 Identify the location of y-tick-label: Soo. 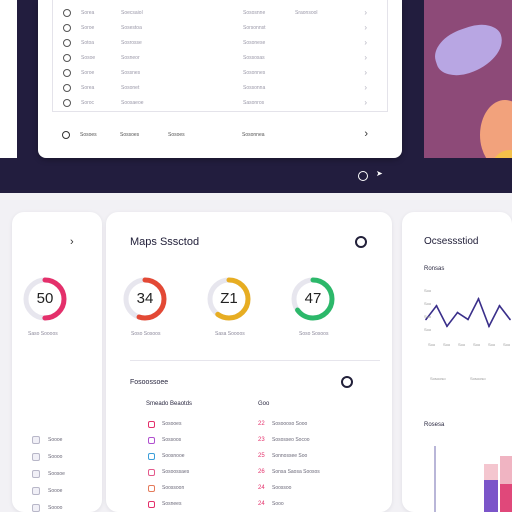
(428, 316).